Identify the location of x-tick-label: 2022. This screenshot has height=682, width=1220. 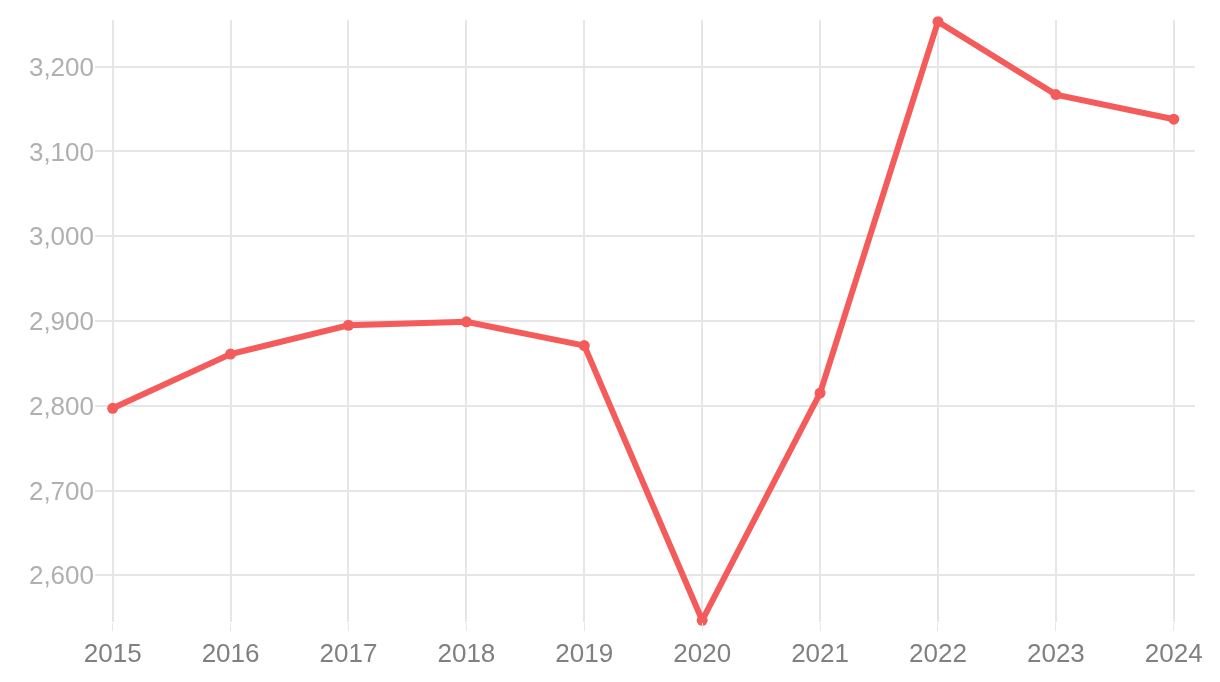
(938, 653).